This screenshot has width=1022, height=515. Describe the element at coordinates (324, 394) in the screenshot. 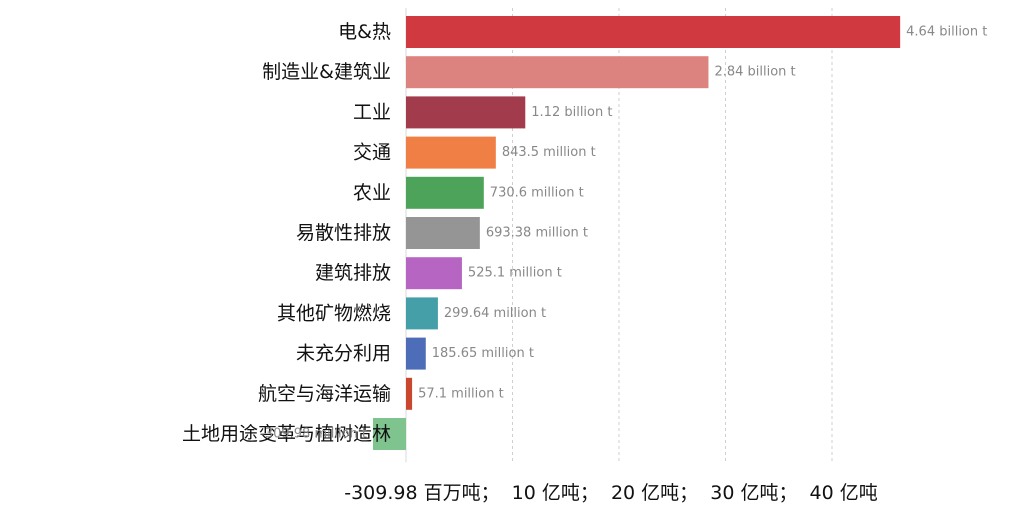

I see `category-label-10: 航空与海洋运输` at that location.